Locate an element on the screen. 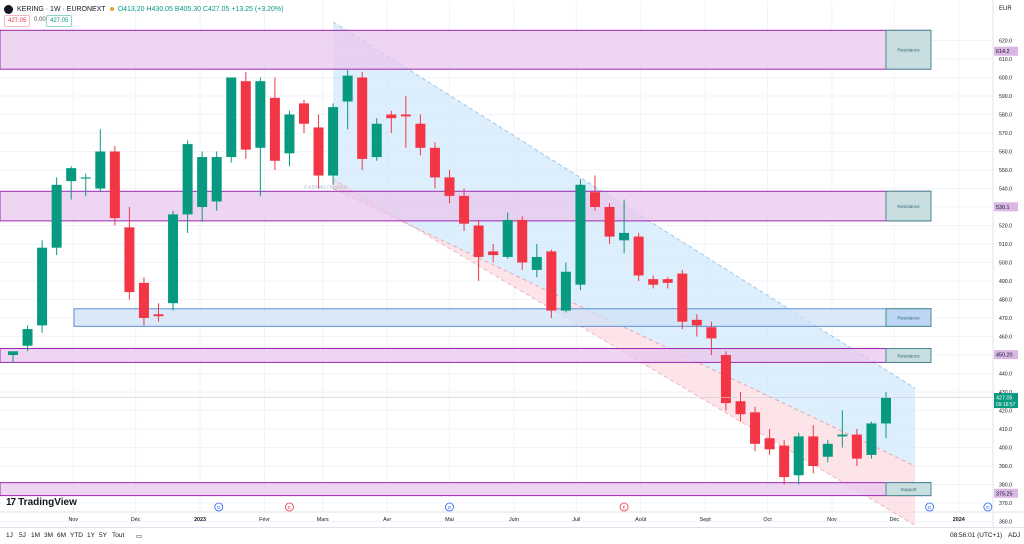 The width and height of the screenshot is (1024, 544). symbol-logo-icon is located at coordinates (8, 9).